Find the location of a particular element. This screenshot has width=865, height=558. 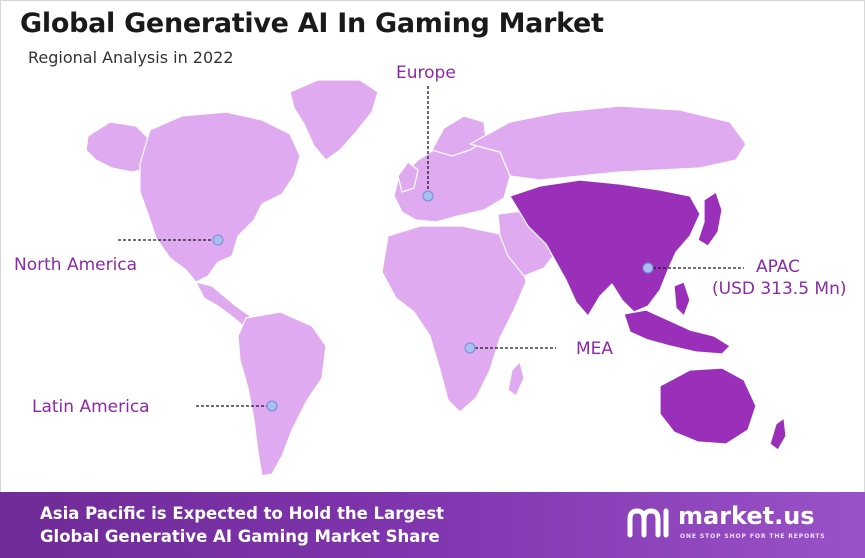

marker-latin-america is located at coordinates (272, 406).